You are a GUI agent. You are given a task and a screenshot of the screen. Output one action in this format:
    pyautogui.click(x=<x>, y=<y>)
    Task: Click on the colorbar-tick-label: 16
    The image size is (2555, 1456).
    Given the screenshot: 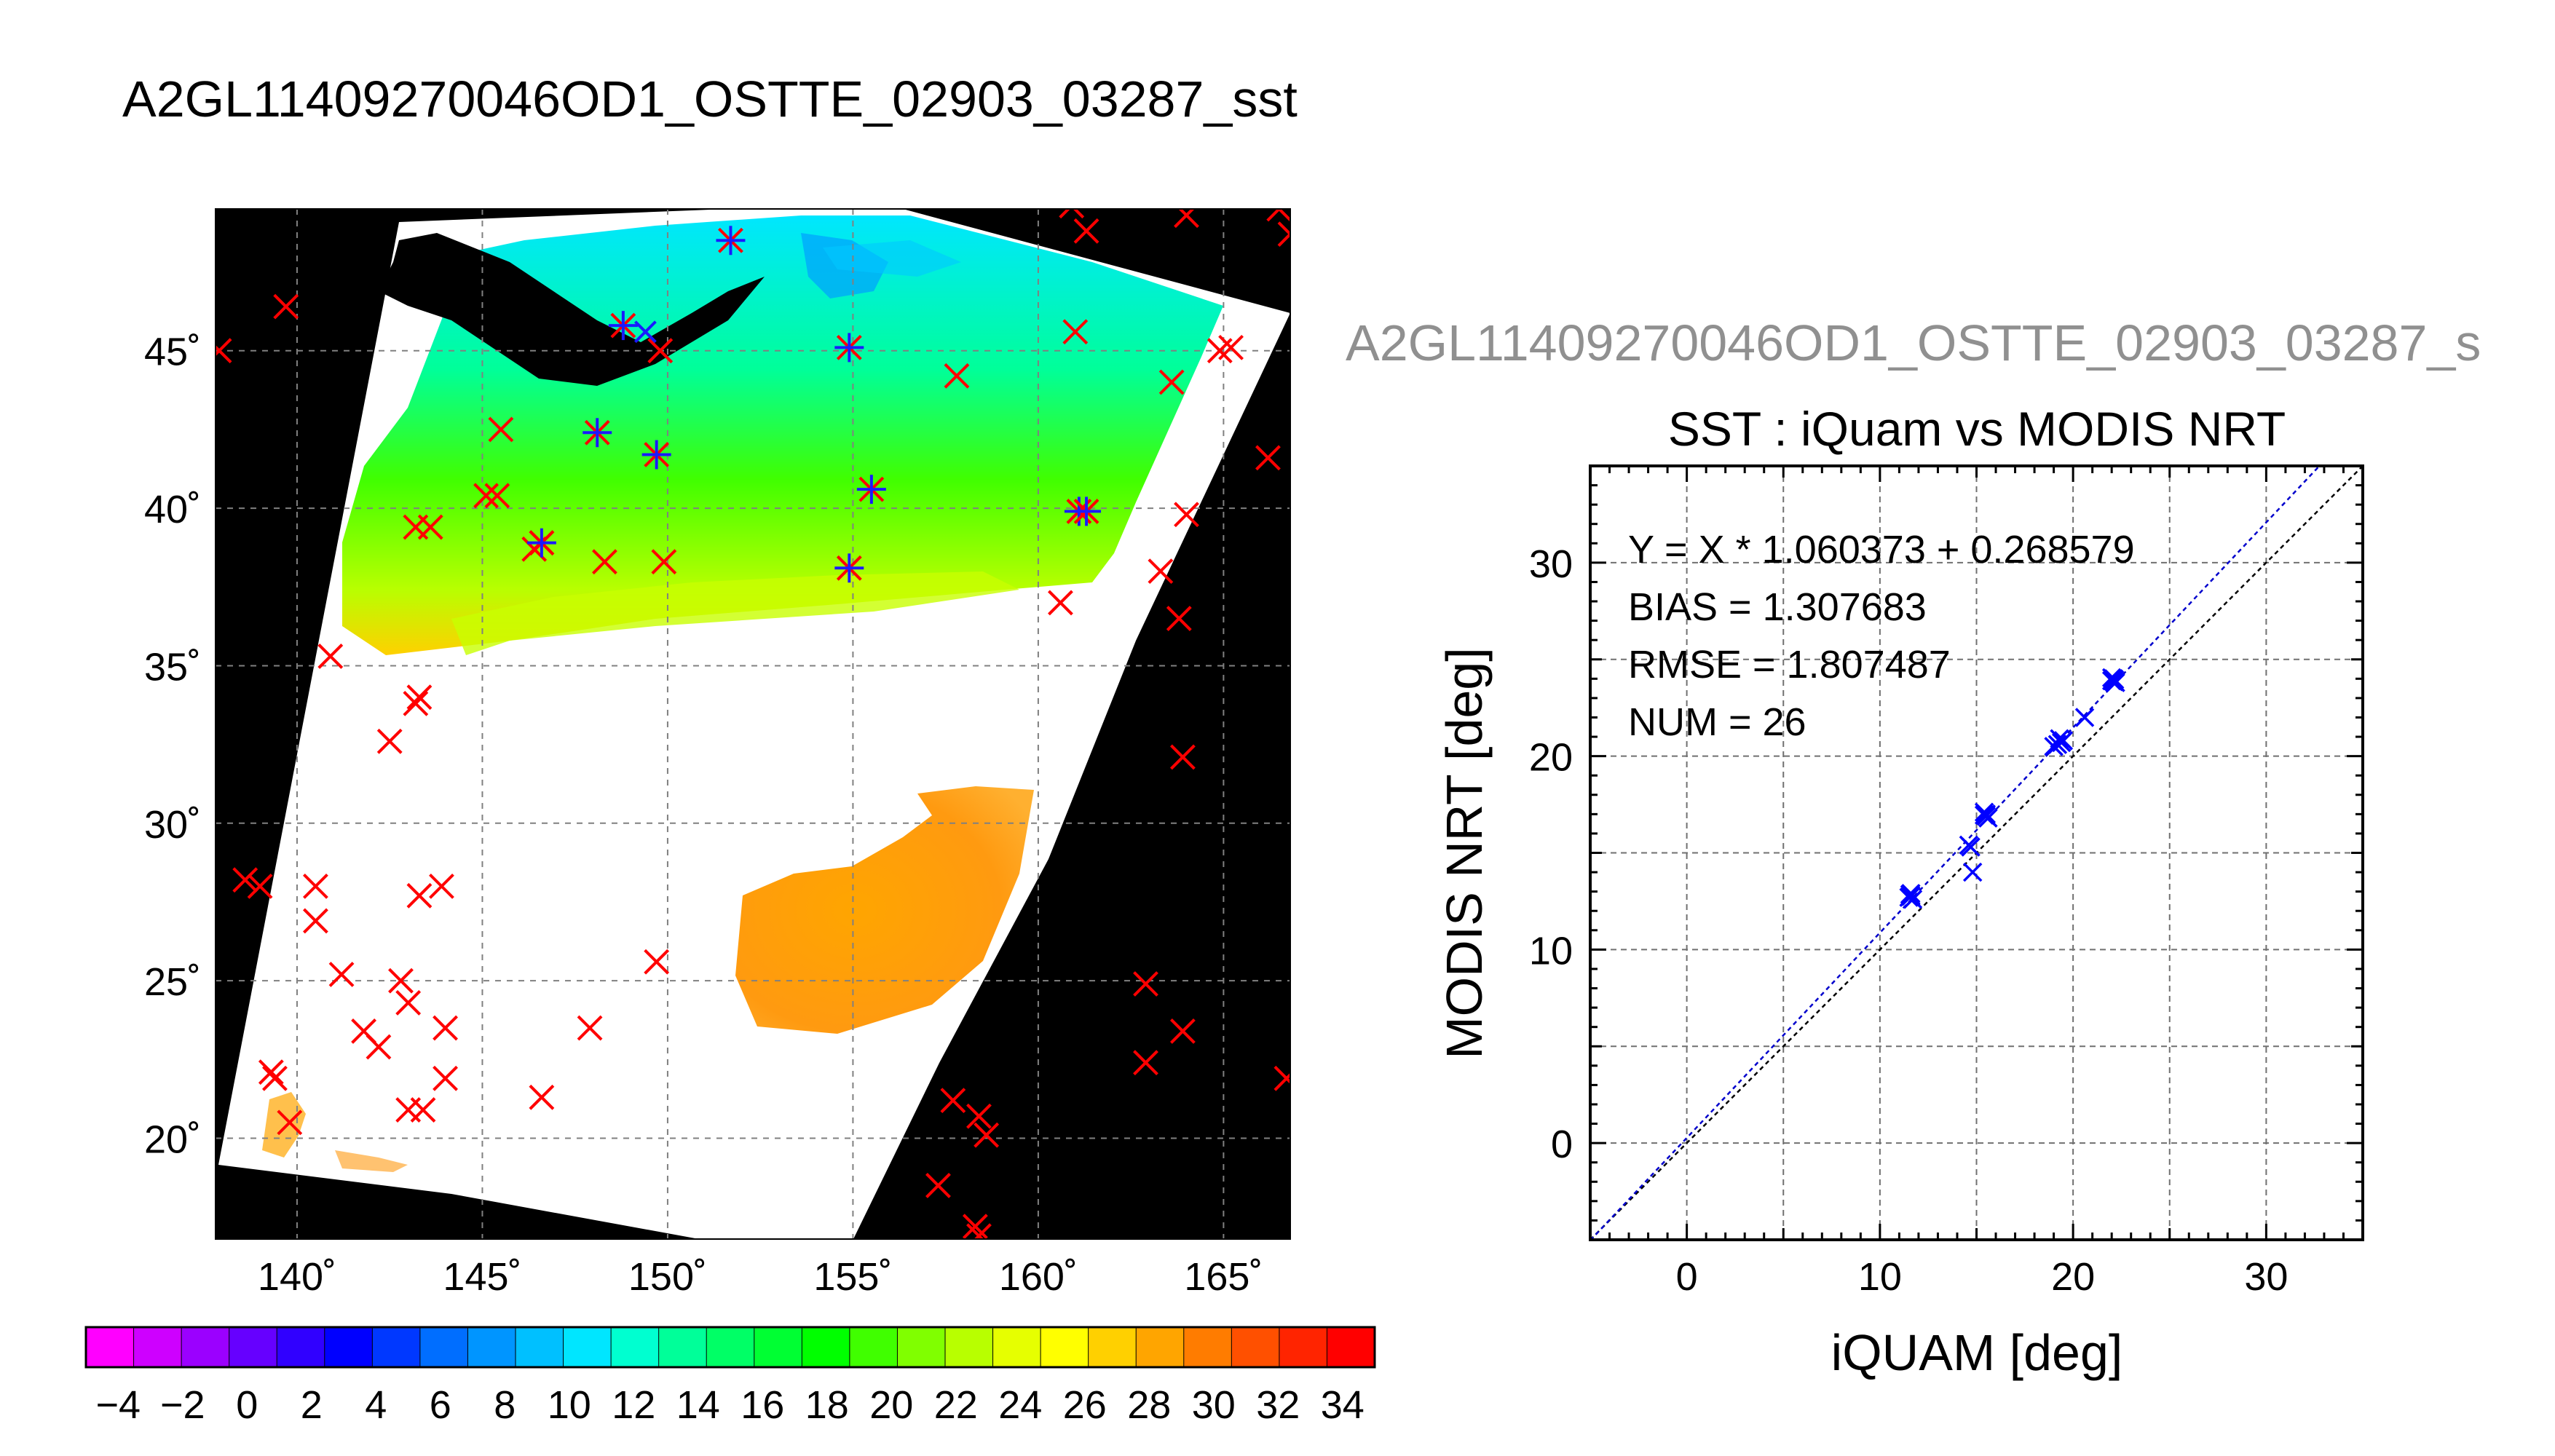 What is the action you would take?
    pyautogui.click(x=762, y=1405)
    